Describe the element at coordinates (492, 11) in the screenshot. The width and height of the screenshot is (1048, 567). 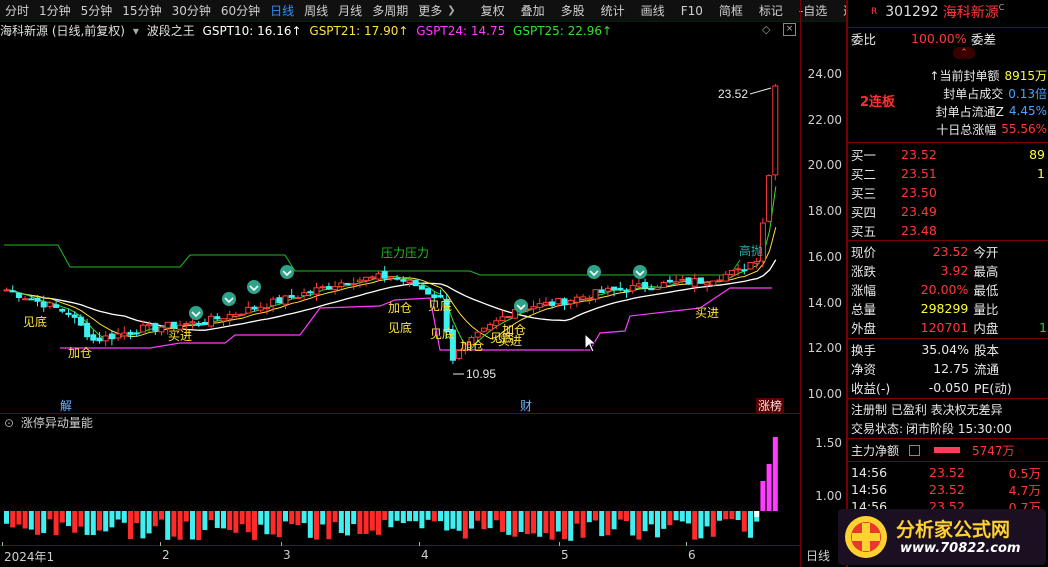
I see `tool-button-0: 复权` at that location.